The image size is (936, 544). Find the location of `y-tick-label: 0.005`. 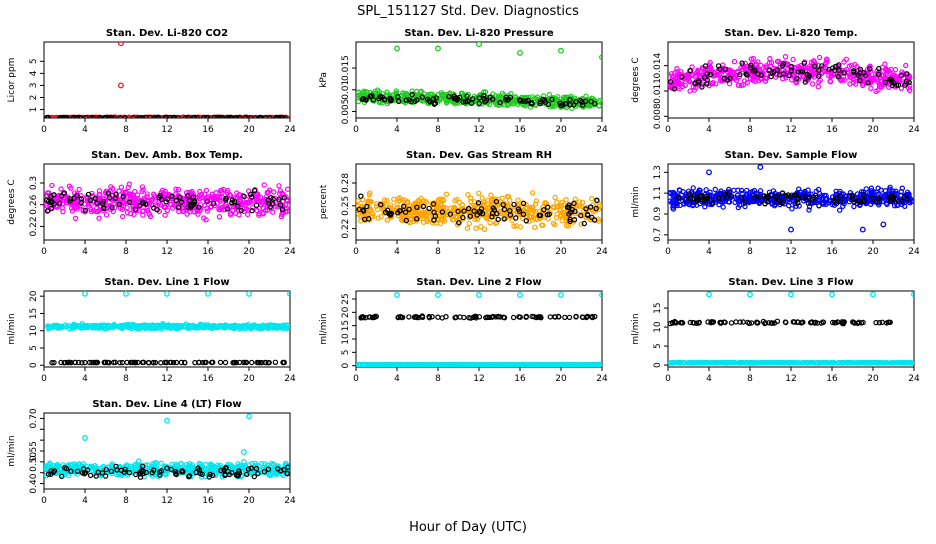

y-tick-label: 0.005 is located at coordinates (346, 112).